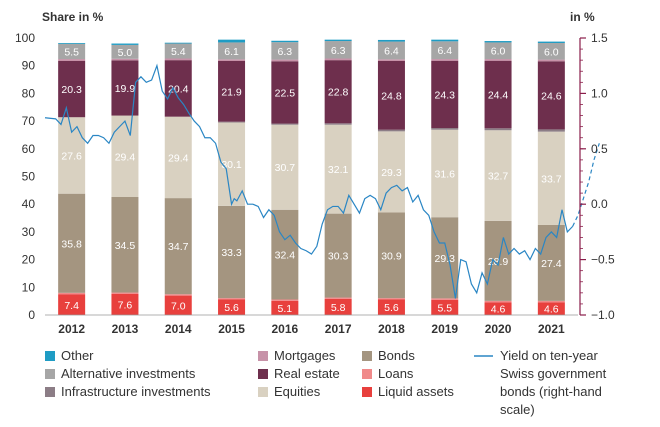 The height and width of the screenshot is (427, 660). Describe the element at coordinates (416, 391) in the screenshot. I see `legend-label-liquid-assets: Liquid assets` at that location.